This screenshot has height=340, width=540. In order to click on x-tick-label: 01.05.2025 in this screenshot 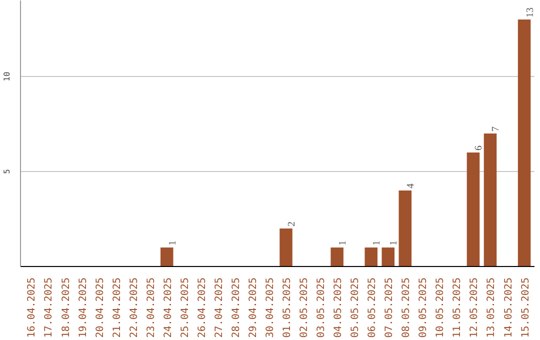, I will do `click(288, 307)`.